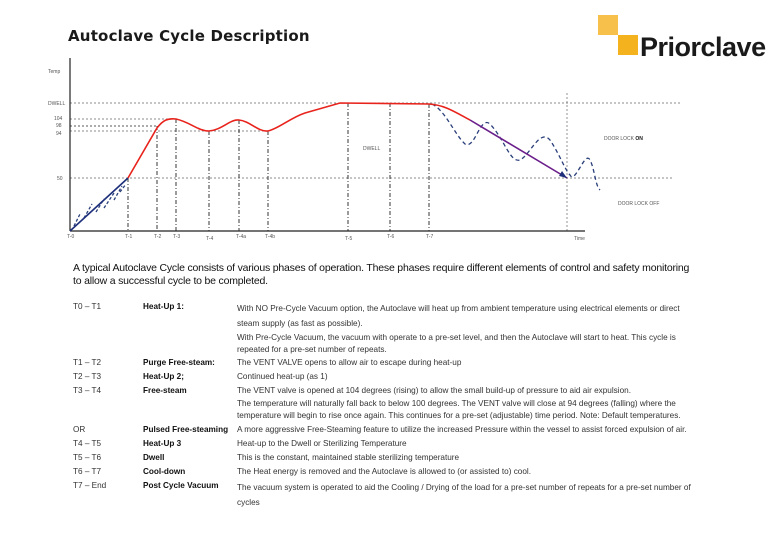 The width and height of the screenshot is (768, 543). Describe the element at coordinates (54, 72) in the screenshot. I see `y-axis-label: Temp` at that location.